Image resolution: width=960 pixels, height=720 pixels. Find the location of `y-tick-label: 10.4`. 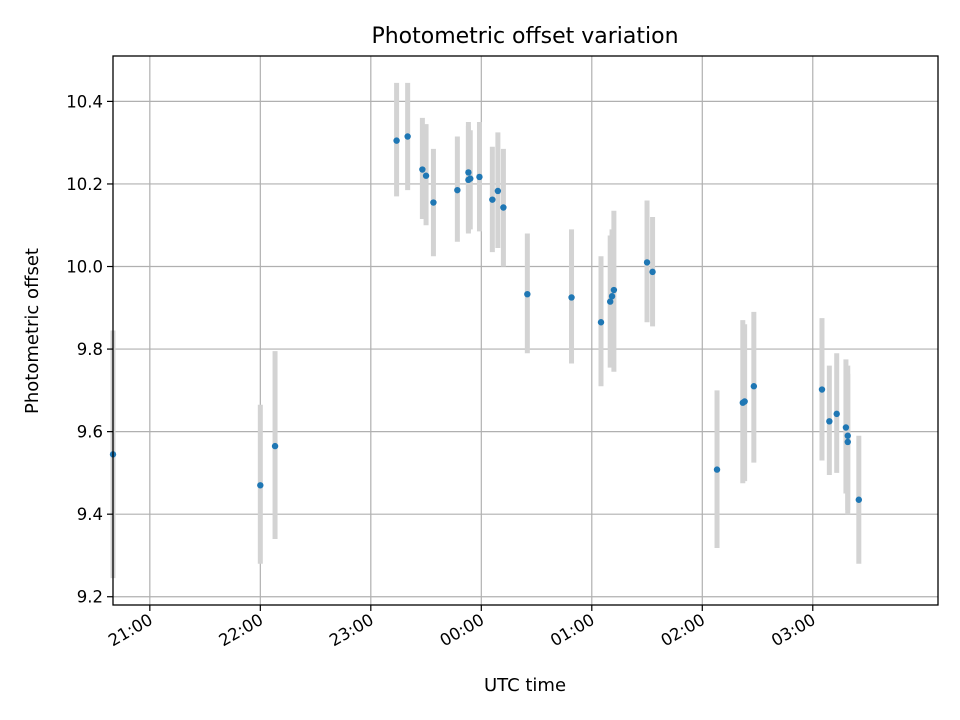

y-tick-label: 10.4 is located at coordinates (84, 101).